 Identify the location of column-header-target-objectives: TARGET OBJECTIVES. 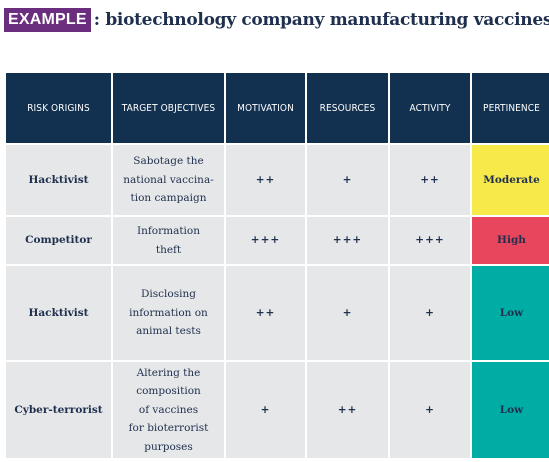
(168, 108).